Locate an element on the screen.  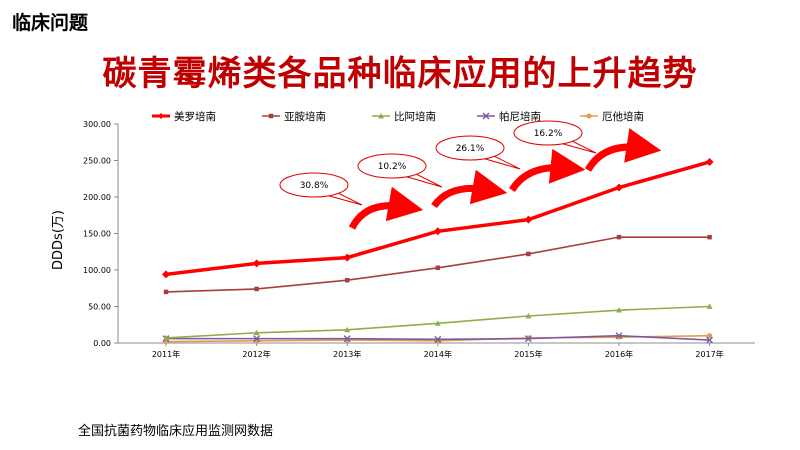
legend-label: 比阿培南 is located at coordinates (415, 116).